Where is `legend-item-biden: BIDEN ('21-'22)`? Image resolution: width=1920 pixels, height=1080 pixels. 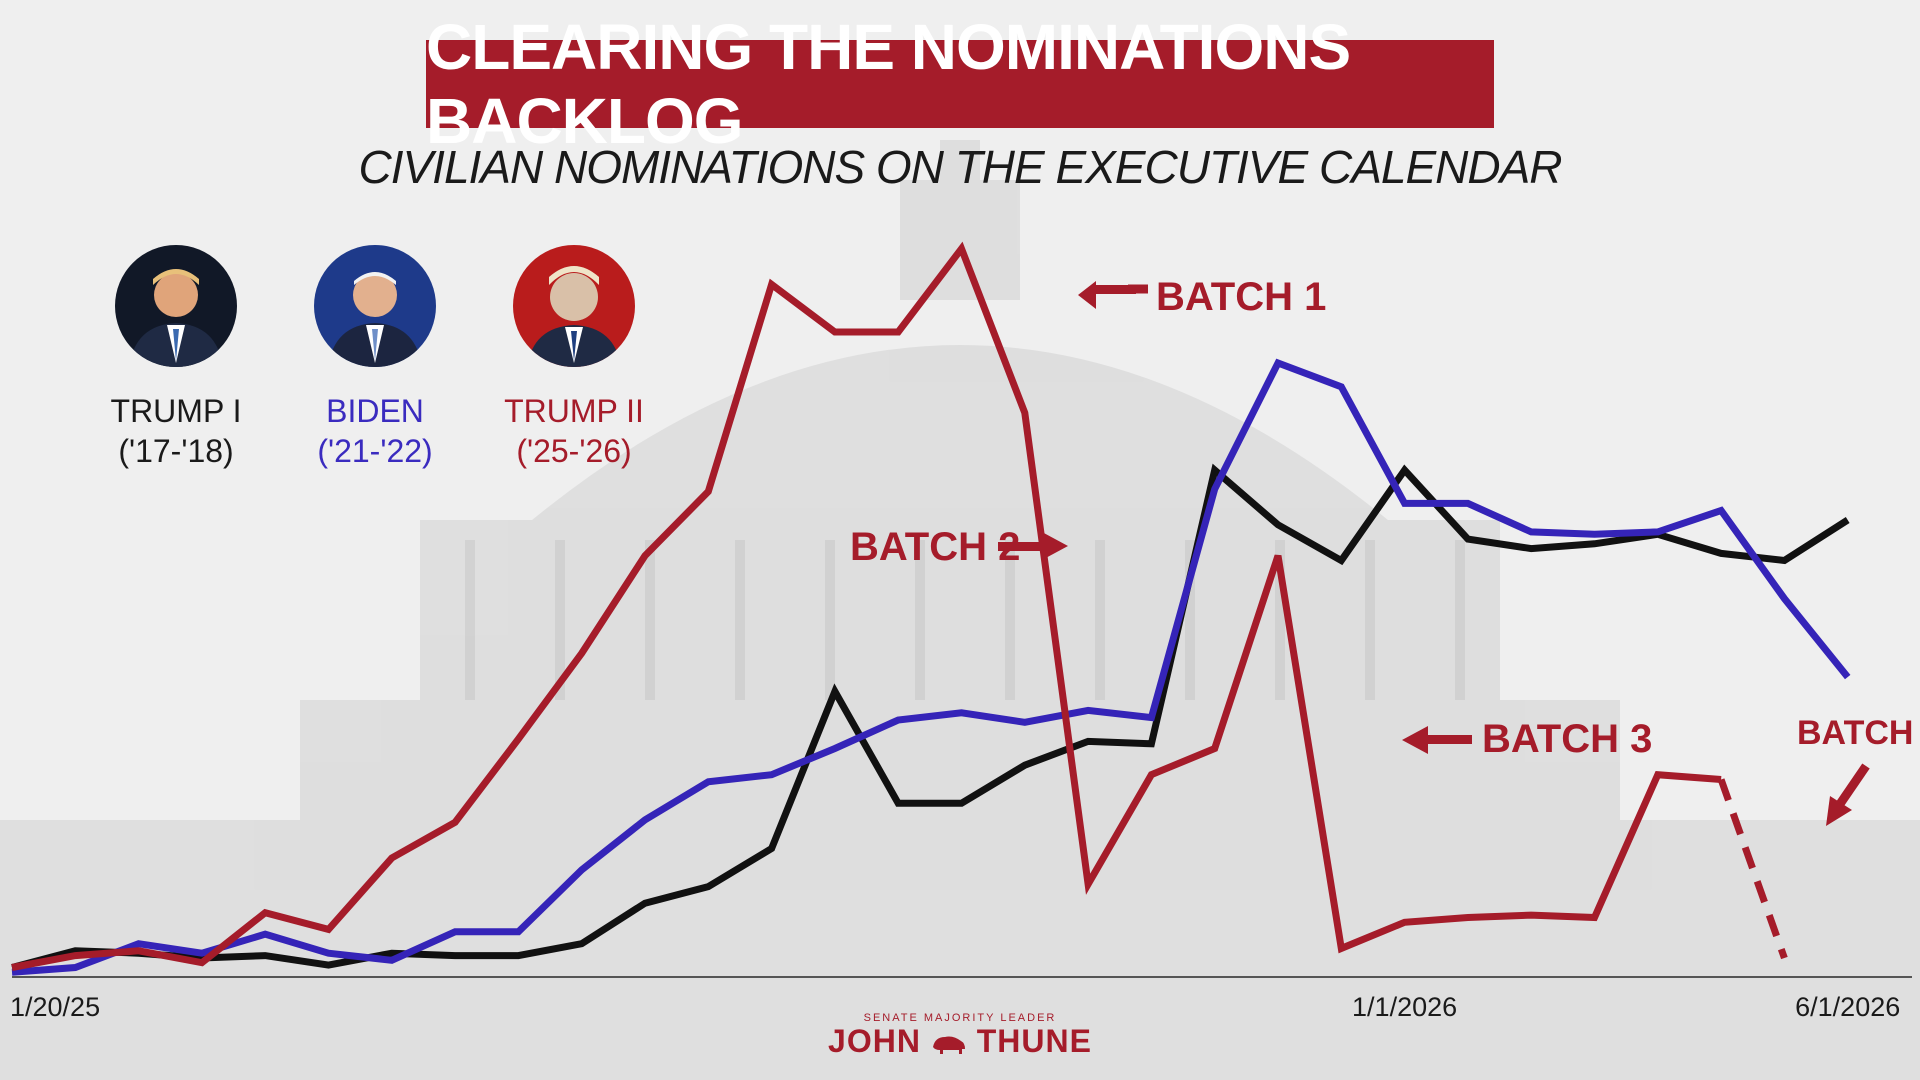 legend-item-biden: BIDEN ('21-'22) is located at coordinates (375, 358).